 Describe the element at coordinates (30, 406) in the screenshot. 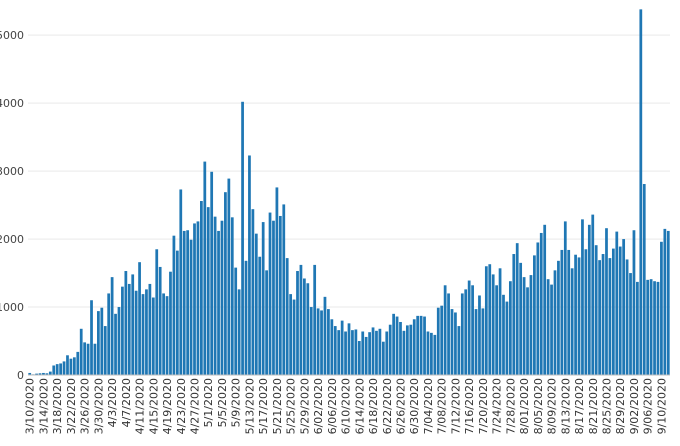

I see `x-tick-label: 3/10/2020` at that location.